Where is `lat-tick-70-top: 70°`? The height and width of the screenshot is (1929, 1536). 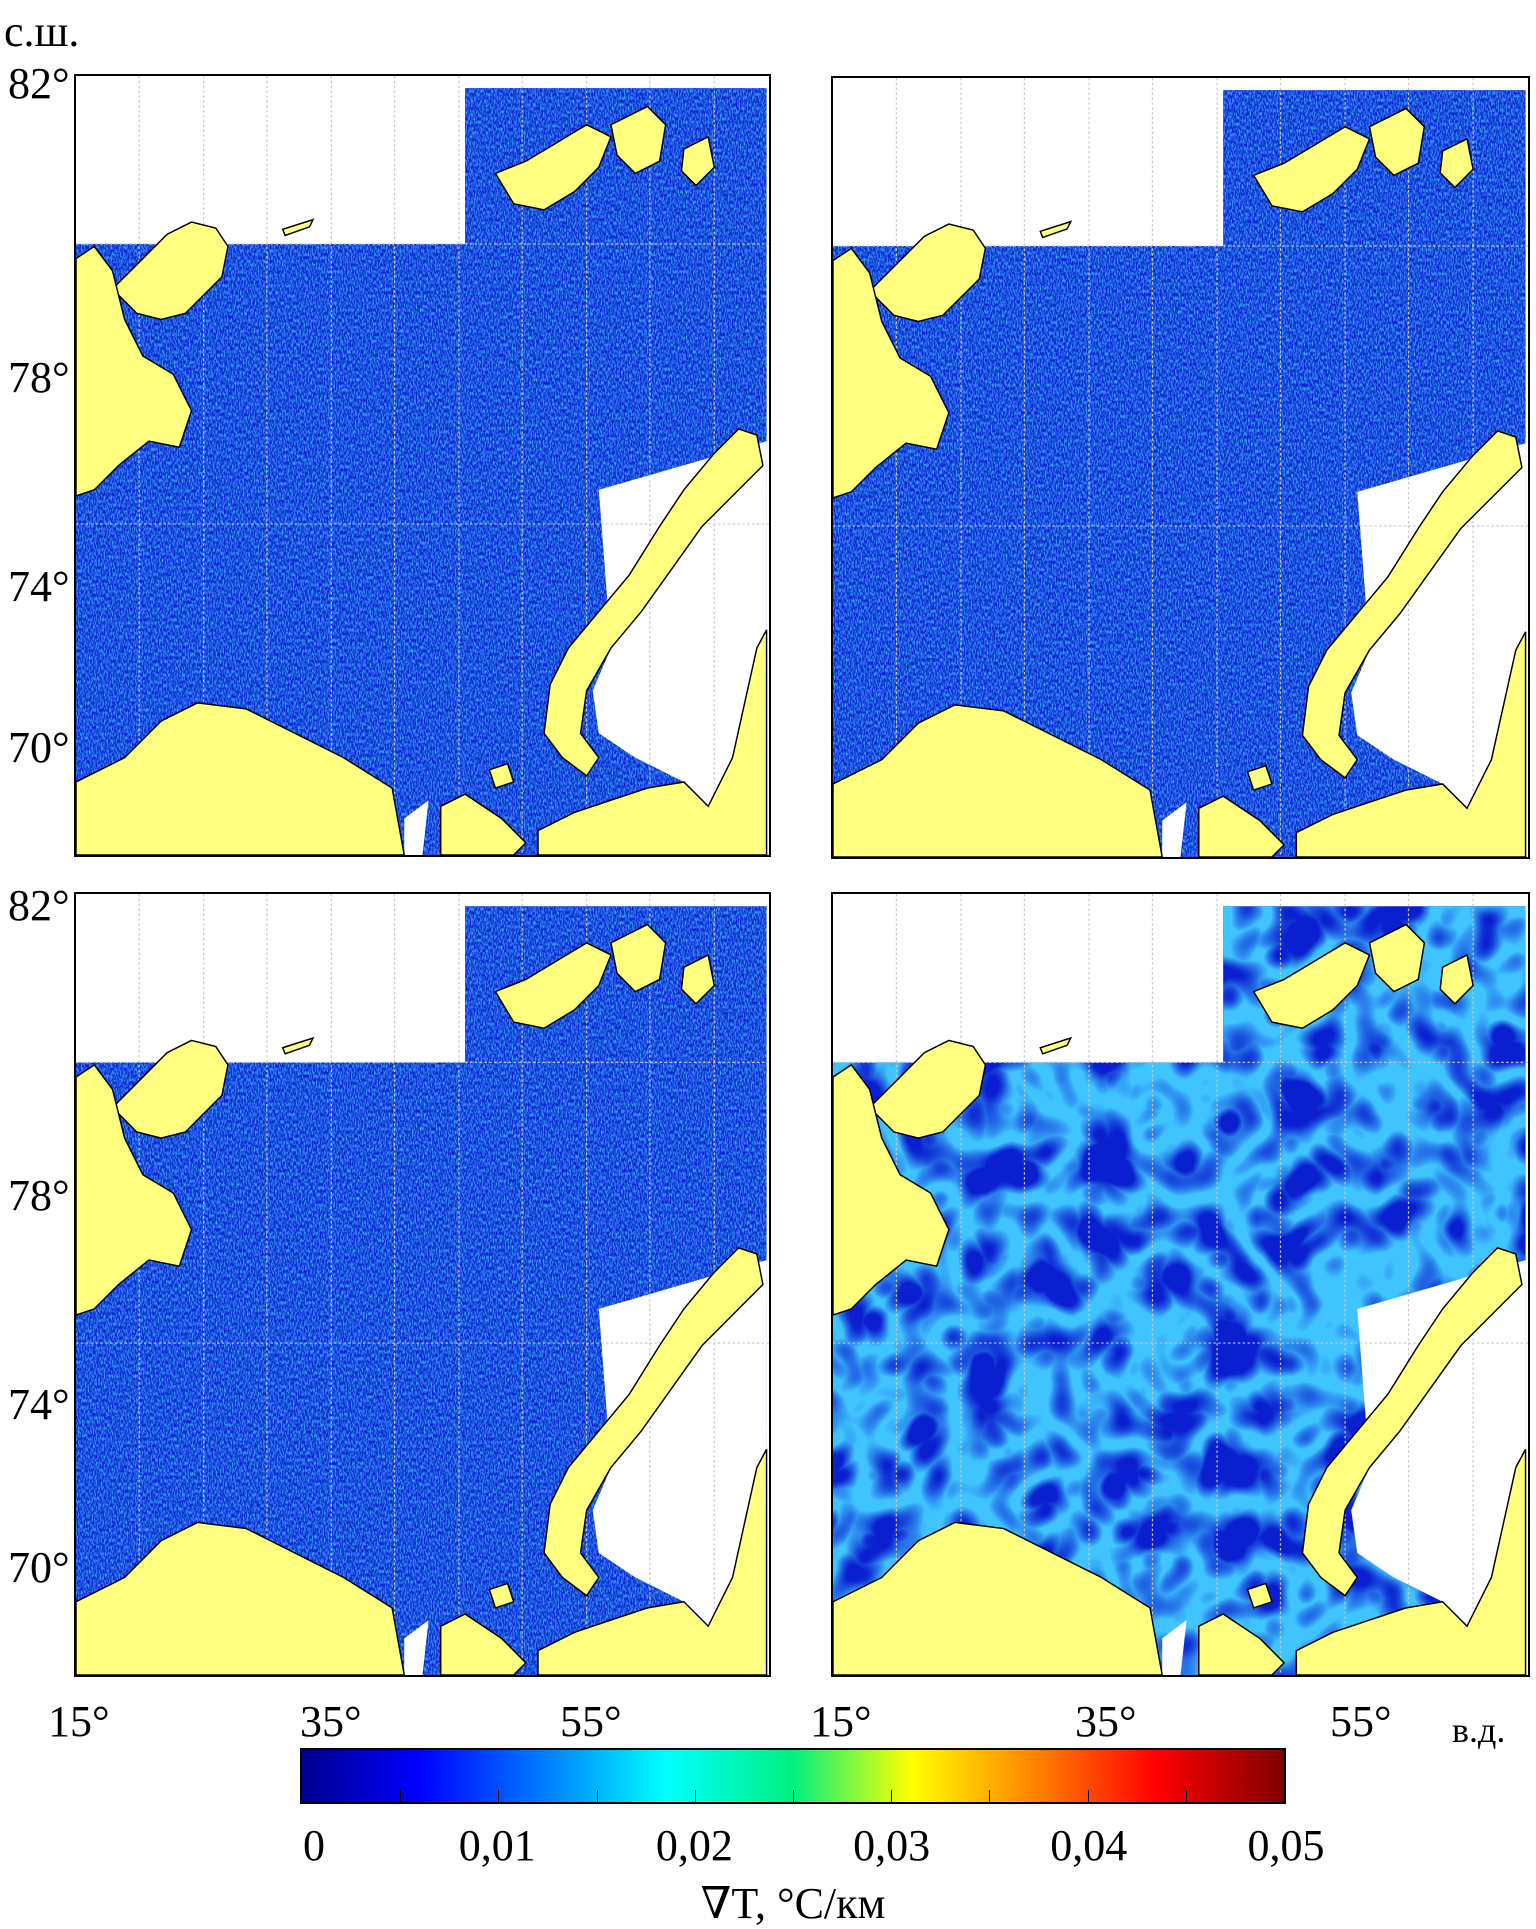 lat-tick-70-top: 70° is located at coordinates (39, 747).